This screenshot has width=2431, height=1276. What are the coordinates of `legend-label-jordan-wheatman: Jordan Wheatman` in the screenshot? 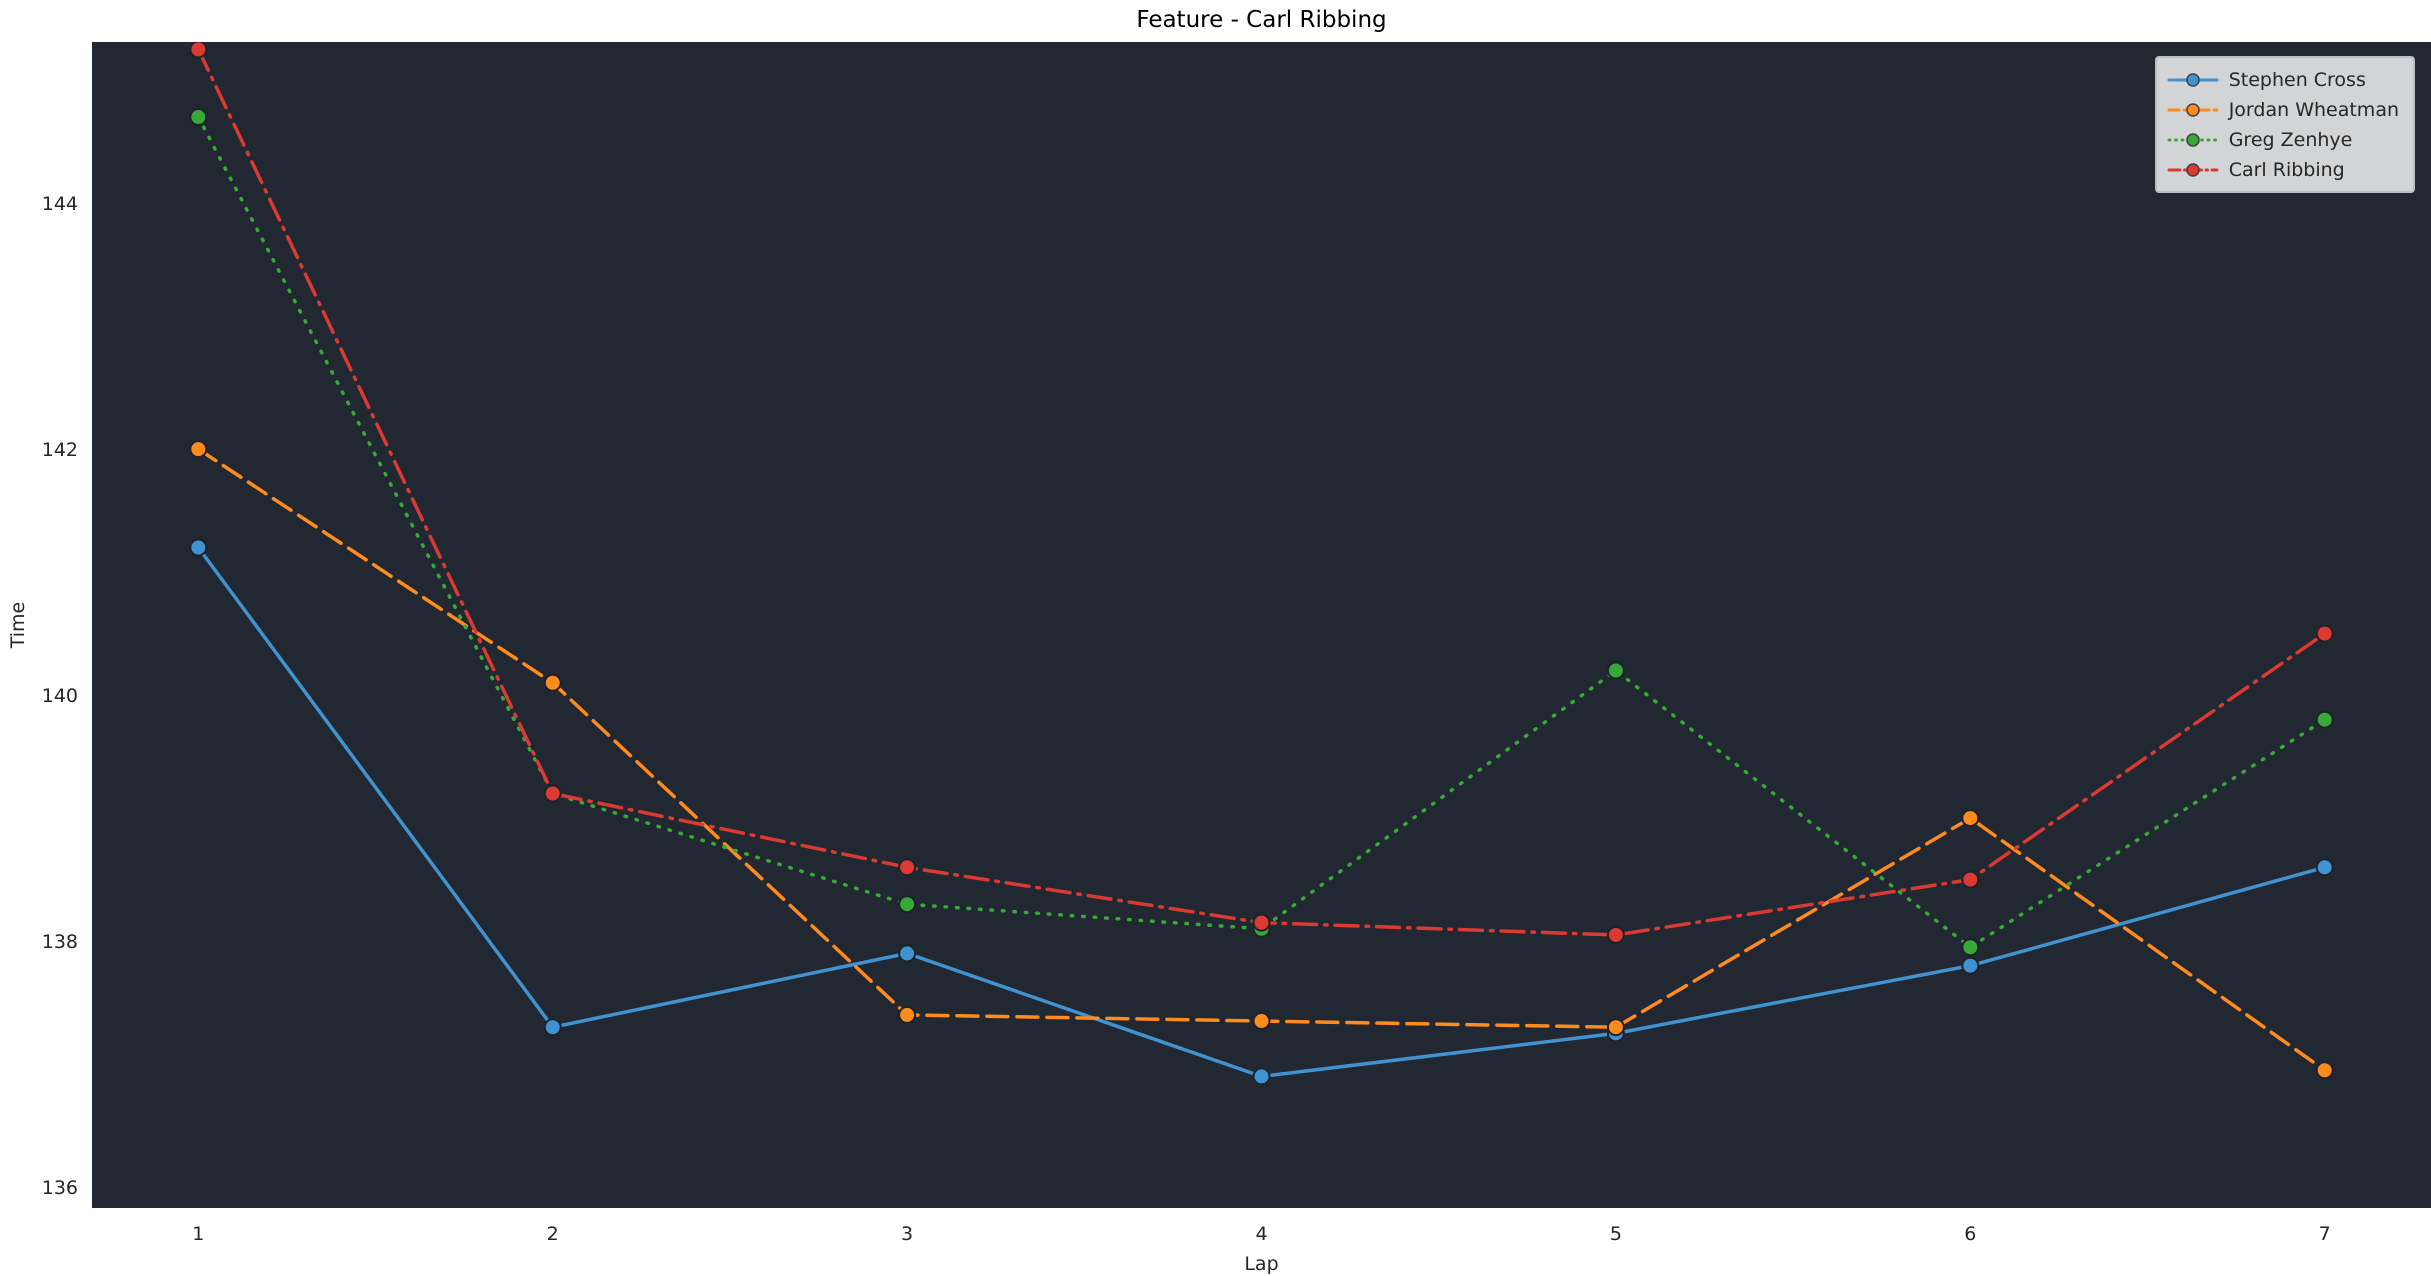 It's located at (2313, 109).